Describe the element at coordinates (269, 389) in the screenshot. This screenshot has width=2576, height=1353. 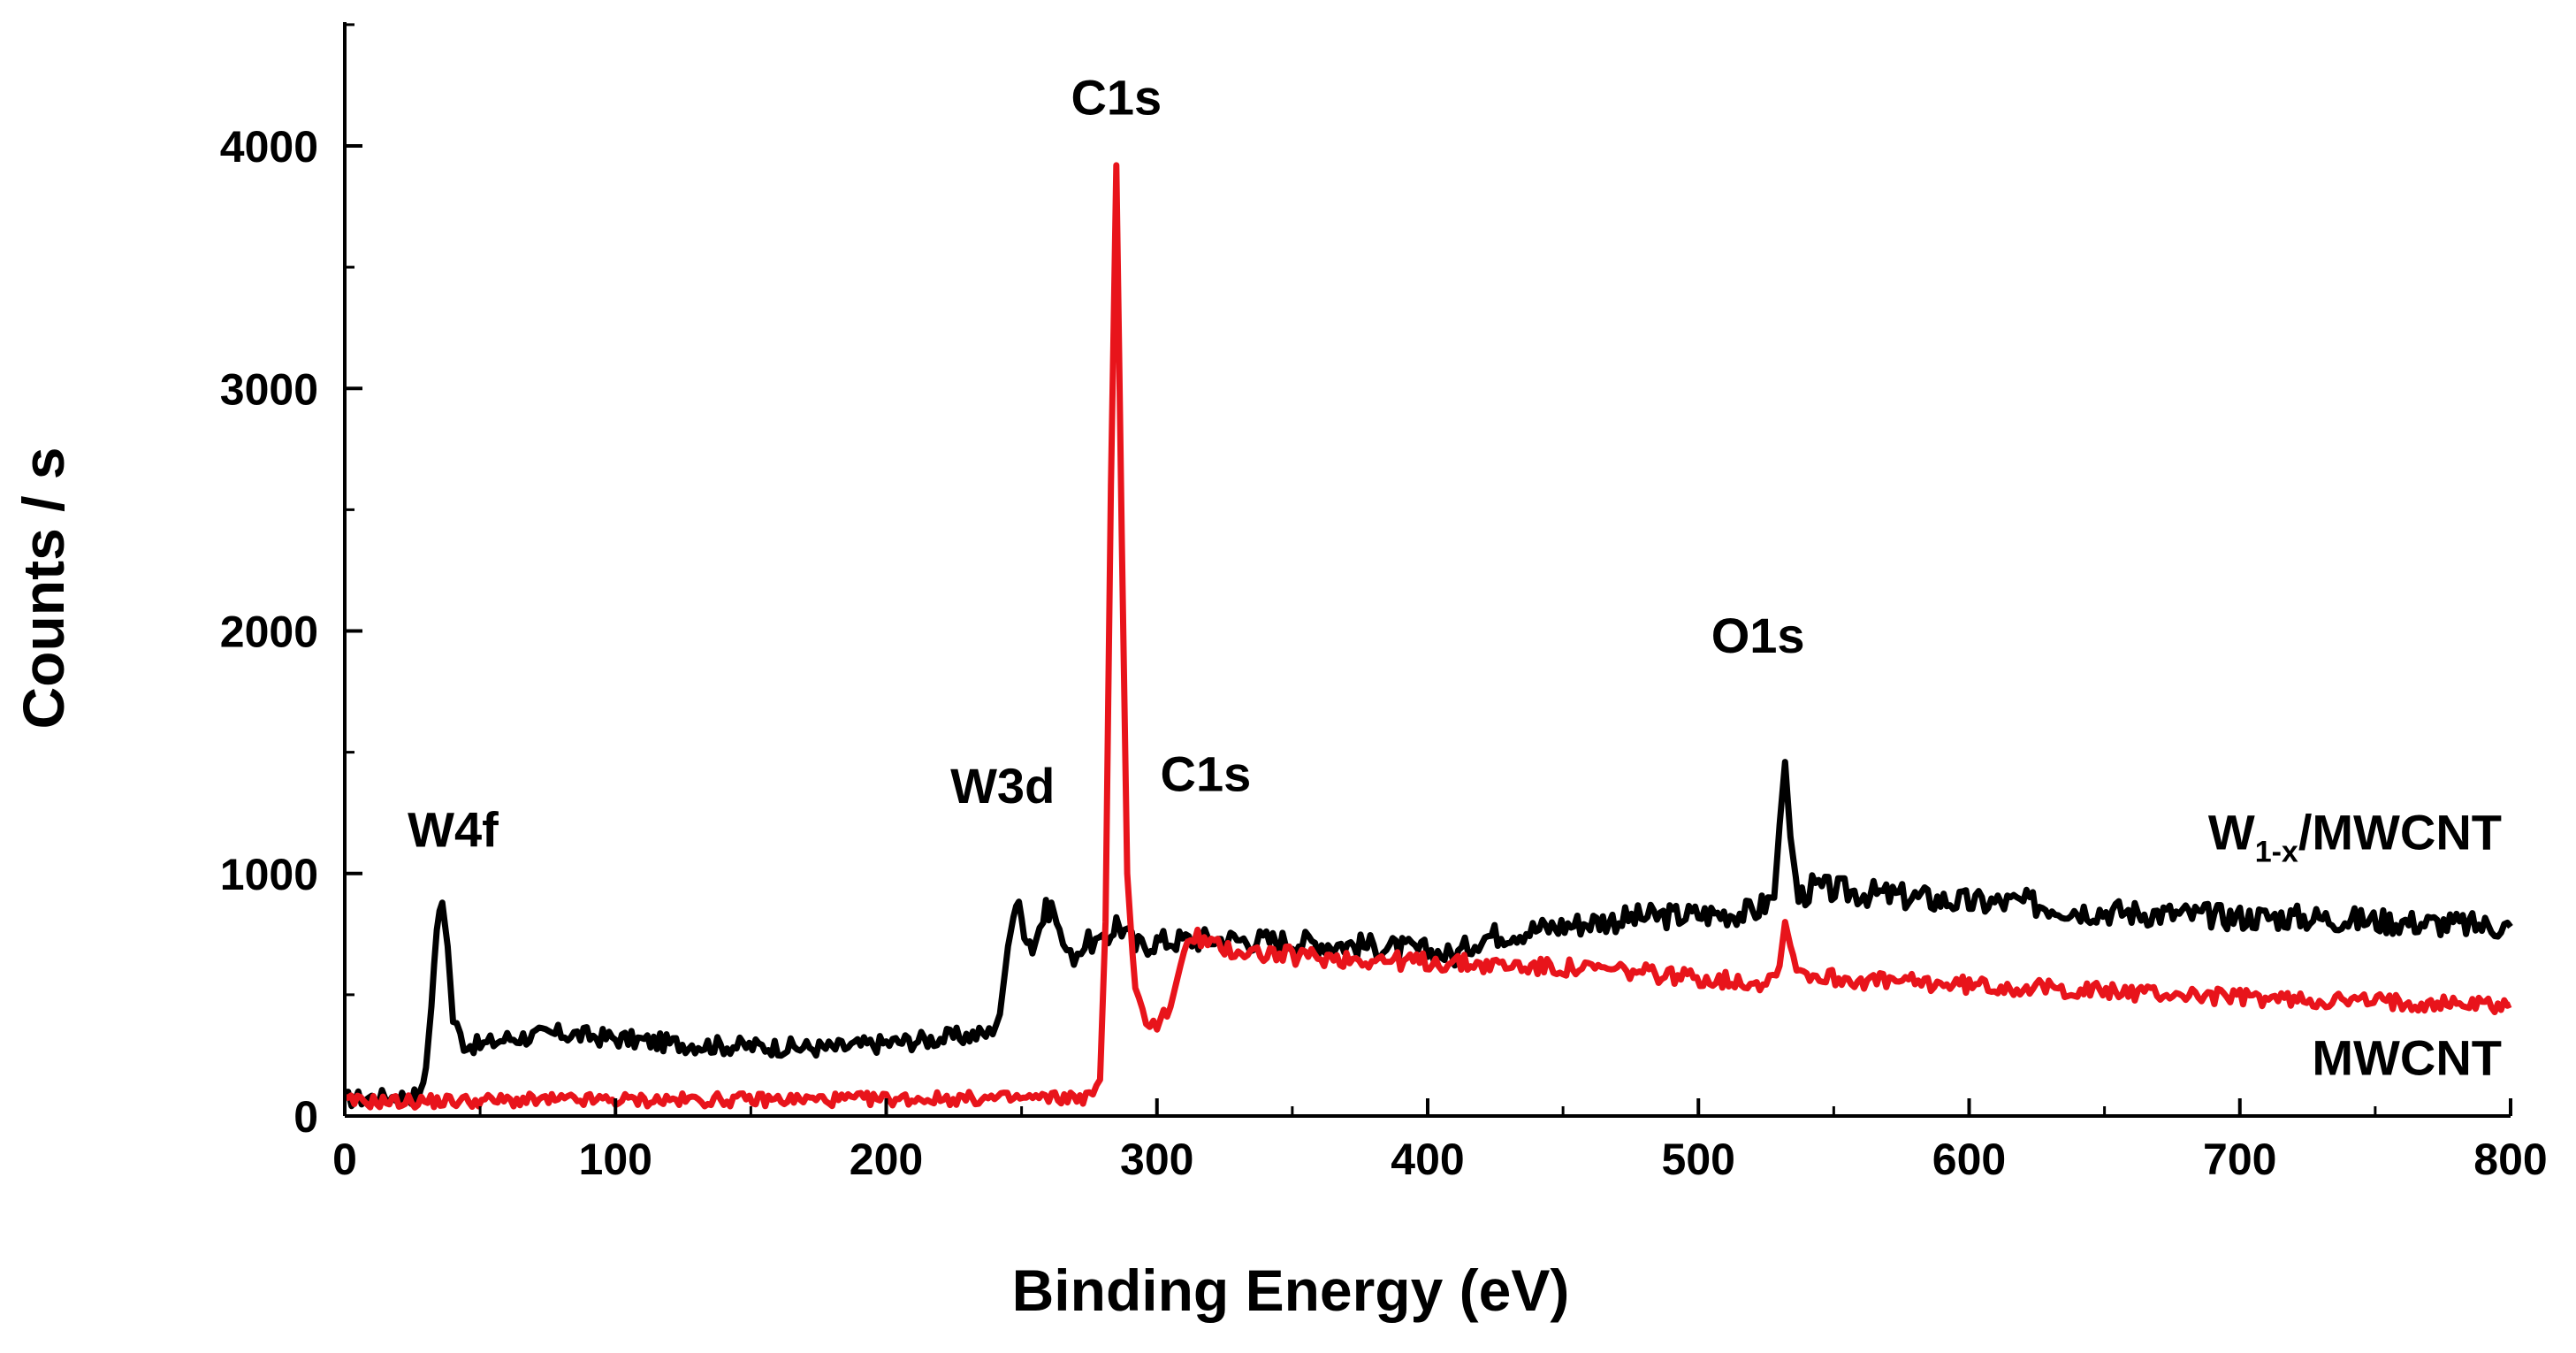
I see `y-tick-label: 3000` at that location.